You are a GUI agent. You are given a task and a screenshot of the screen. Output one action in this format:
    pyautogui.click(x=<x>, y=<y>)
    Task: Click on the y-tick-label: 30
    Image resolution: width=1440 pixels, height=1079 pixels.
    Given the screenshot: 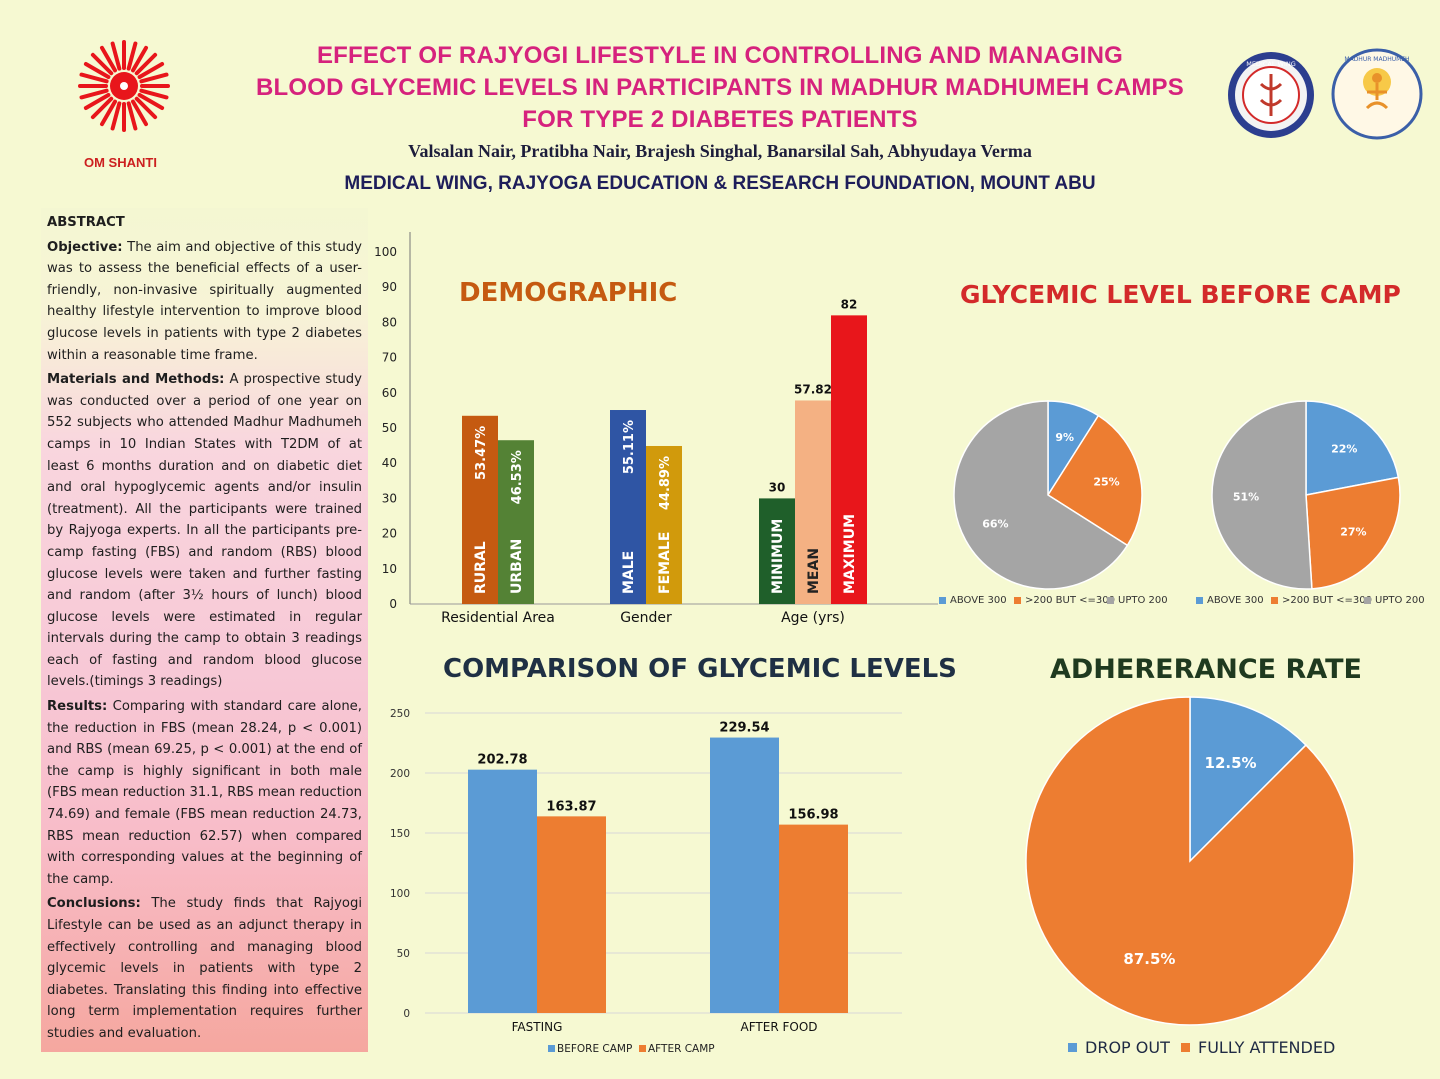 What is the action you would take?
    pyautogui.click(x=389, y=498)
    